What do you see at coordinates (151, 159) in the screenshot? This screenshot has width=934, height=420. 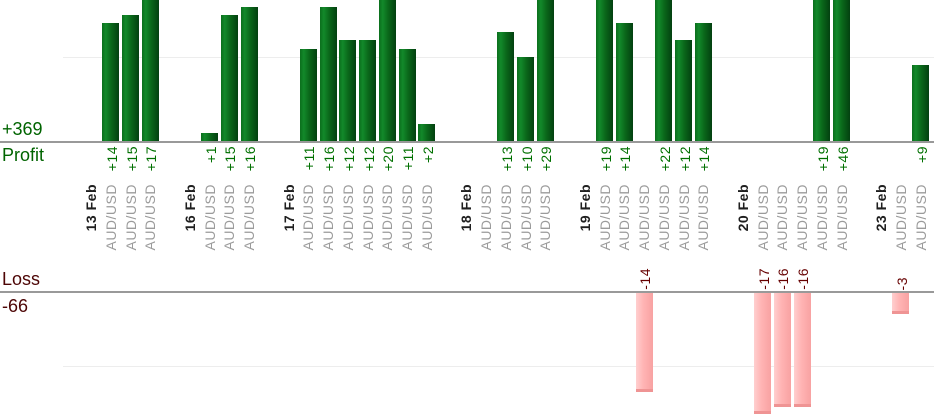 I see `trade-value-label: +17` at bounding box center [151, 159].